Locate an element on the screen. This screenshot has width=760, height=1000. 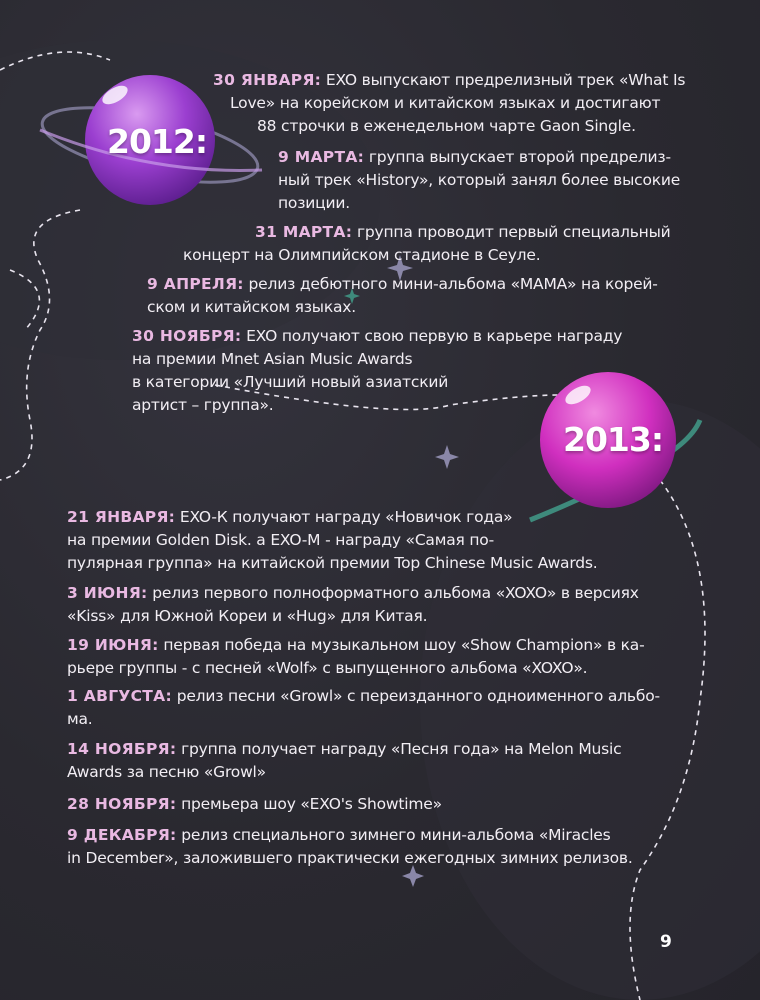
timeline-entry-line: на премии Mnet Asian Music Awards is located at coordinates (272, 359).